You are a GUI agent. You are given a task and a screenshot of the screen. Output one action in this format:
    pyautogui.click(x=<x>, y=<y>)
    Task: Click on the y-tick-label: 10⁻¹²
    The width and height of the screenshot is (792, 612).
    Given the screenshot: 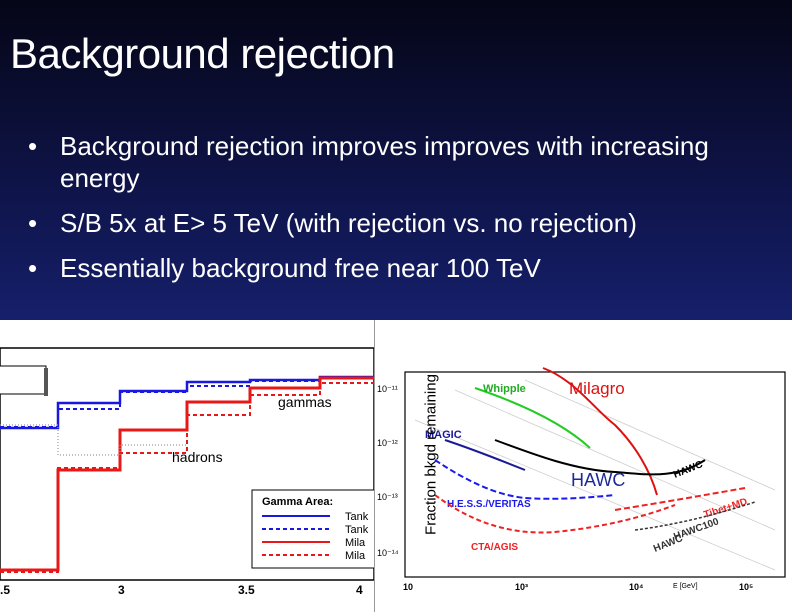 What is the action you would take?
    pyautogui.click(x=387, y=443)
    